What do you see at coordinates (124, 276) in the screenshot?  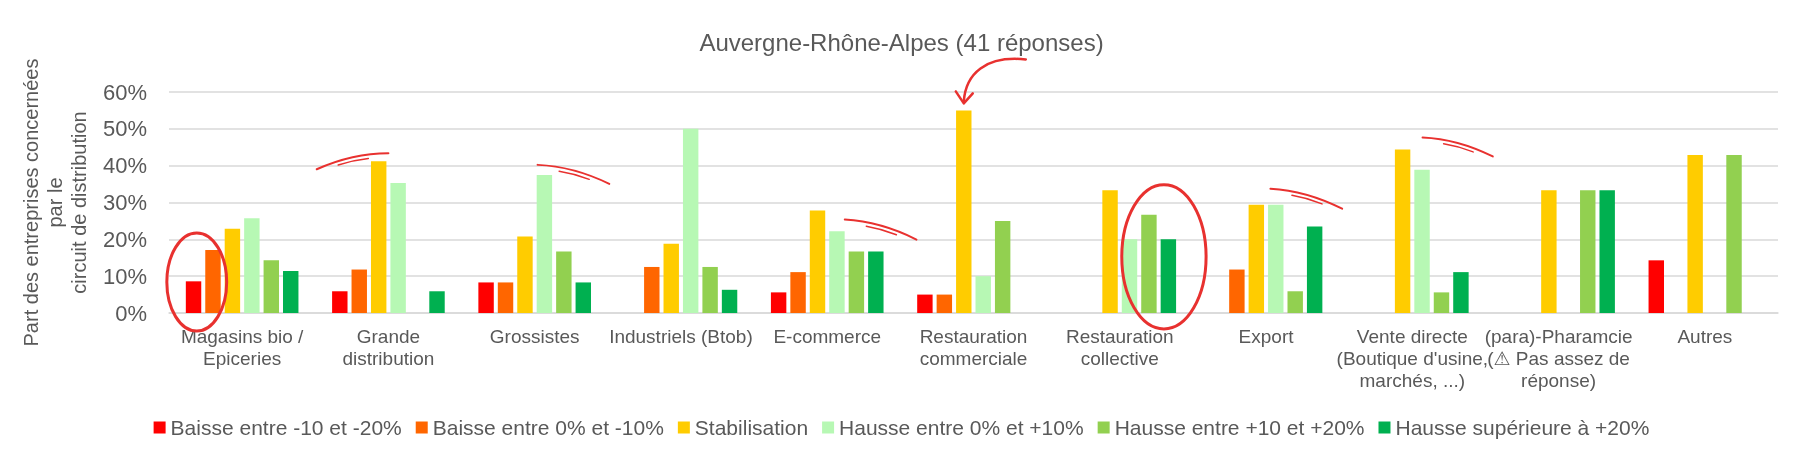 I see `y-tick-label: 10%` at bounding box center [124, 276].